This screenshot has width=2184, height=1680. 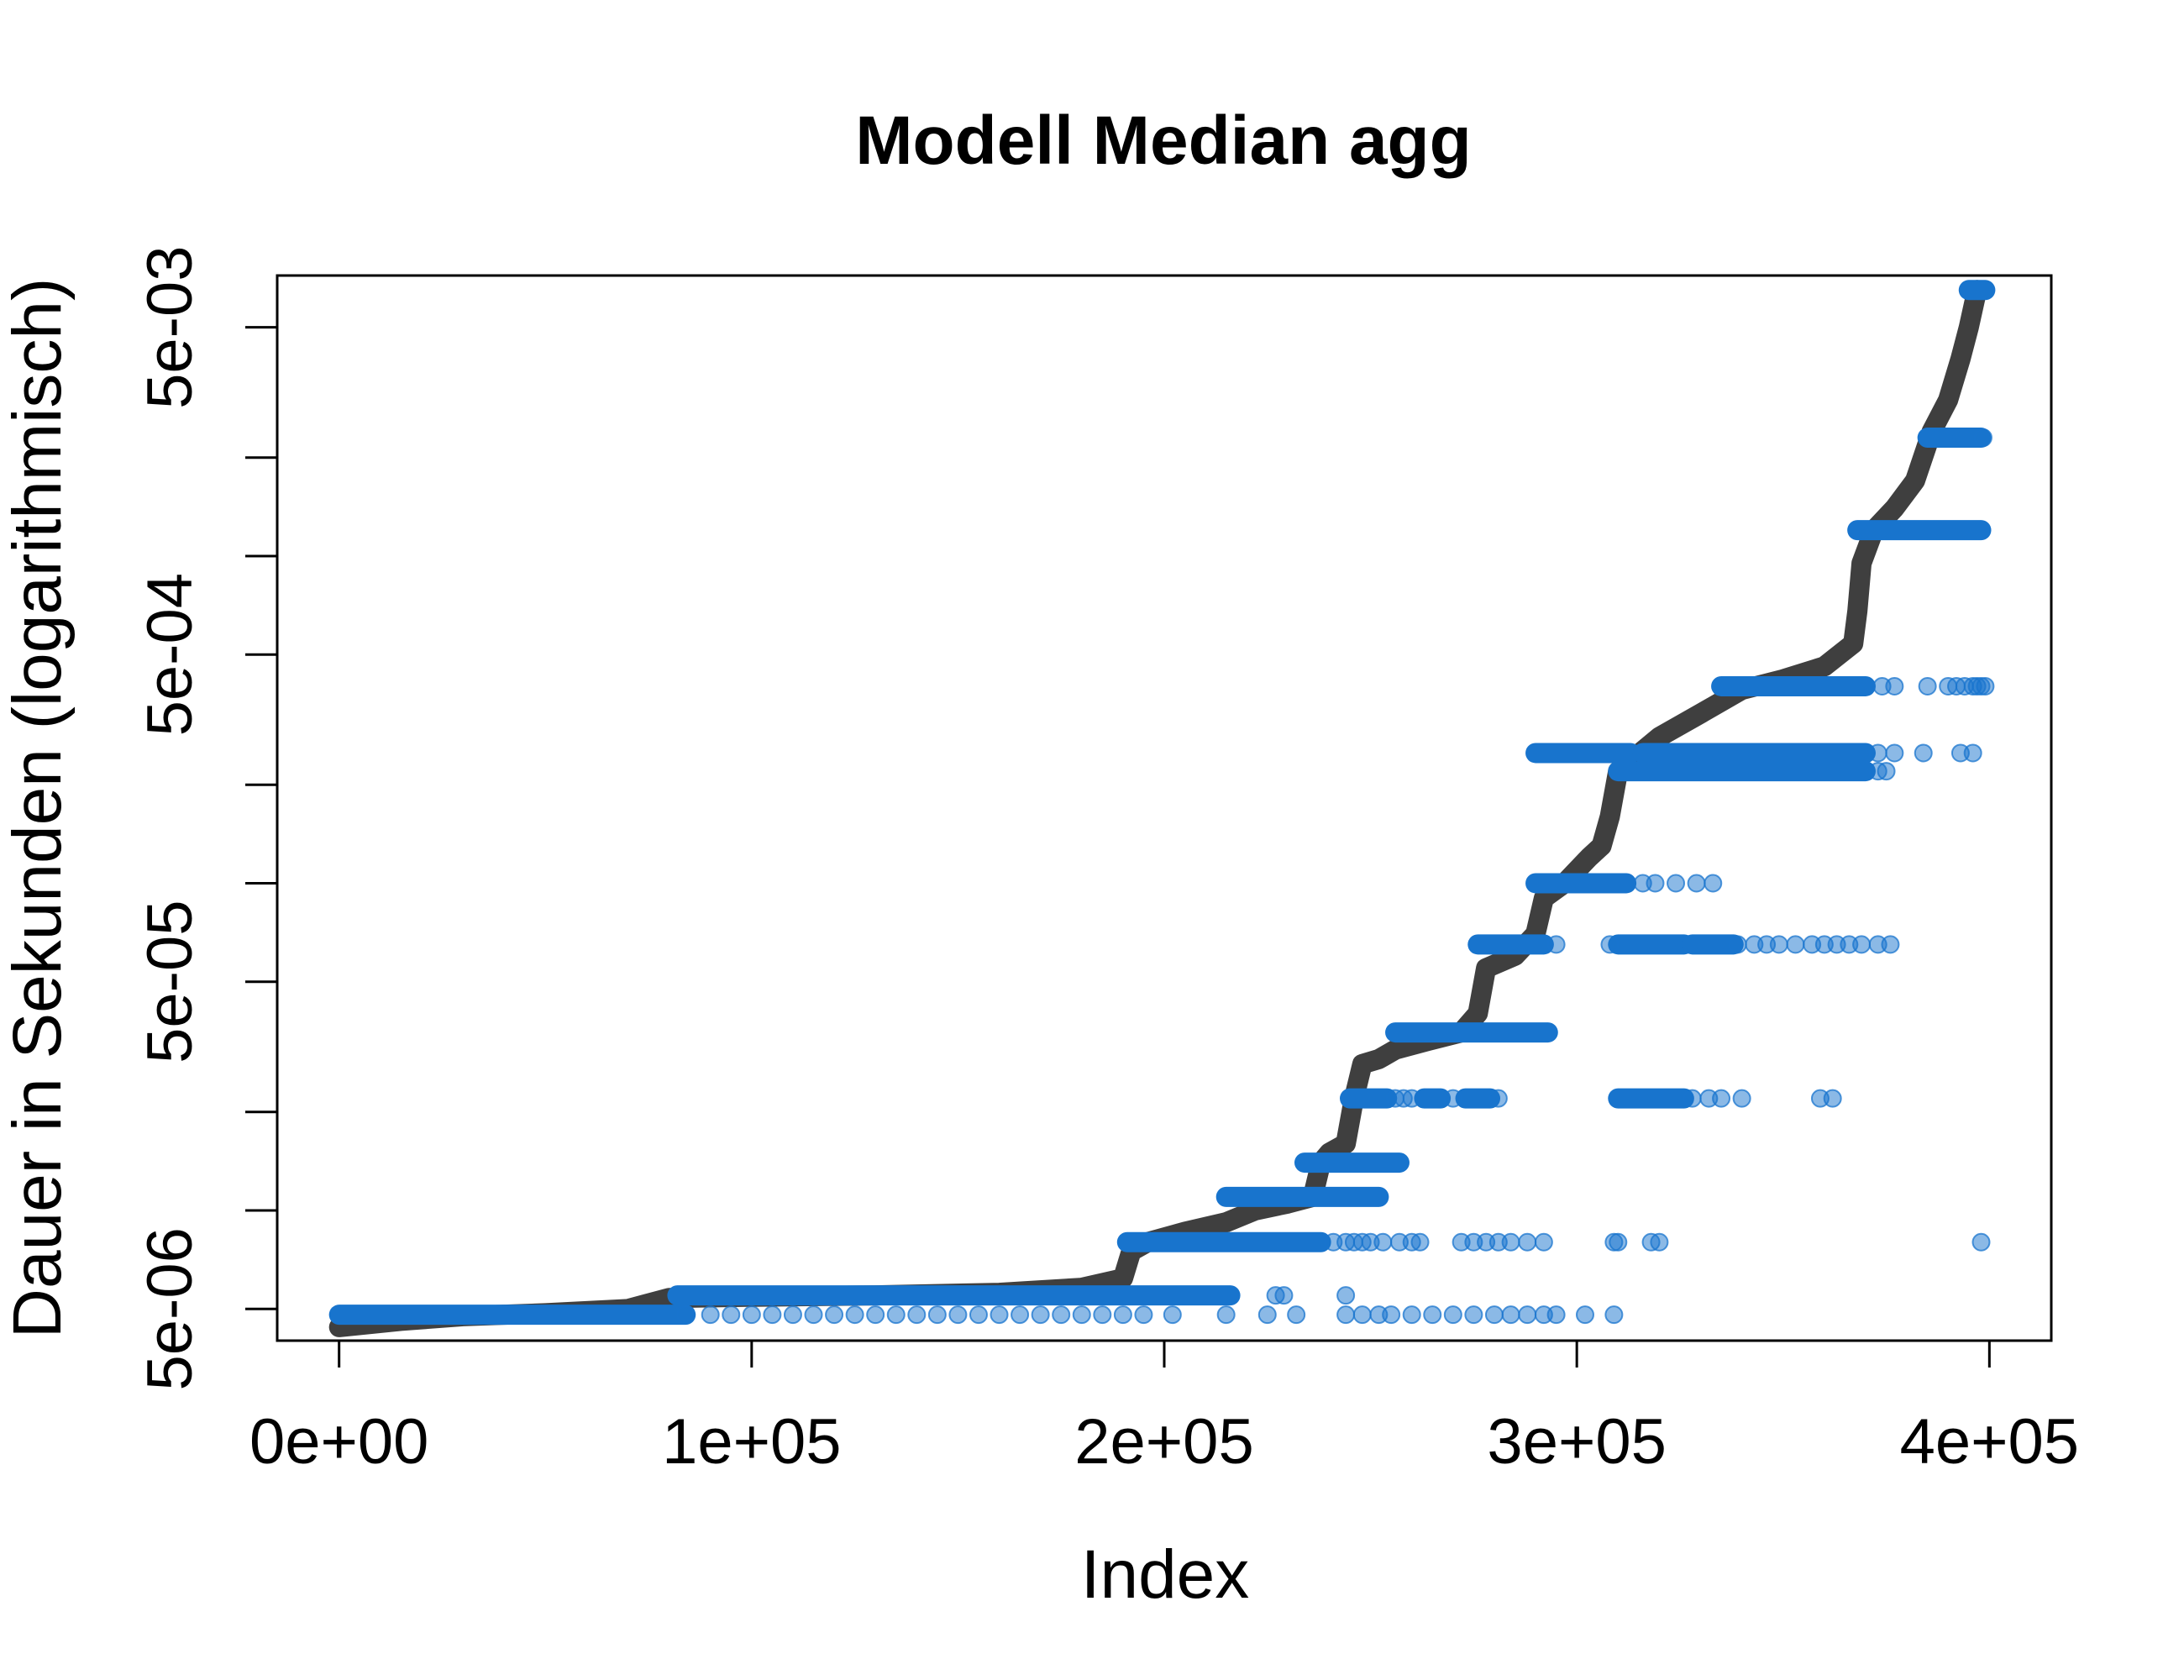 I want to click on y-tick-label: 5e-06, so click(x=170, y=1308).